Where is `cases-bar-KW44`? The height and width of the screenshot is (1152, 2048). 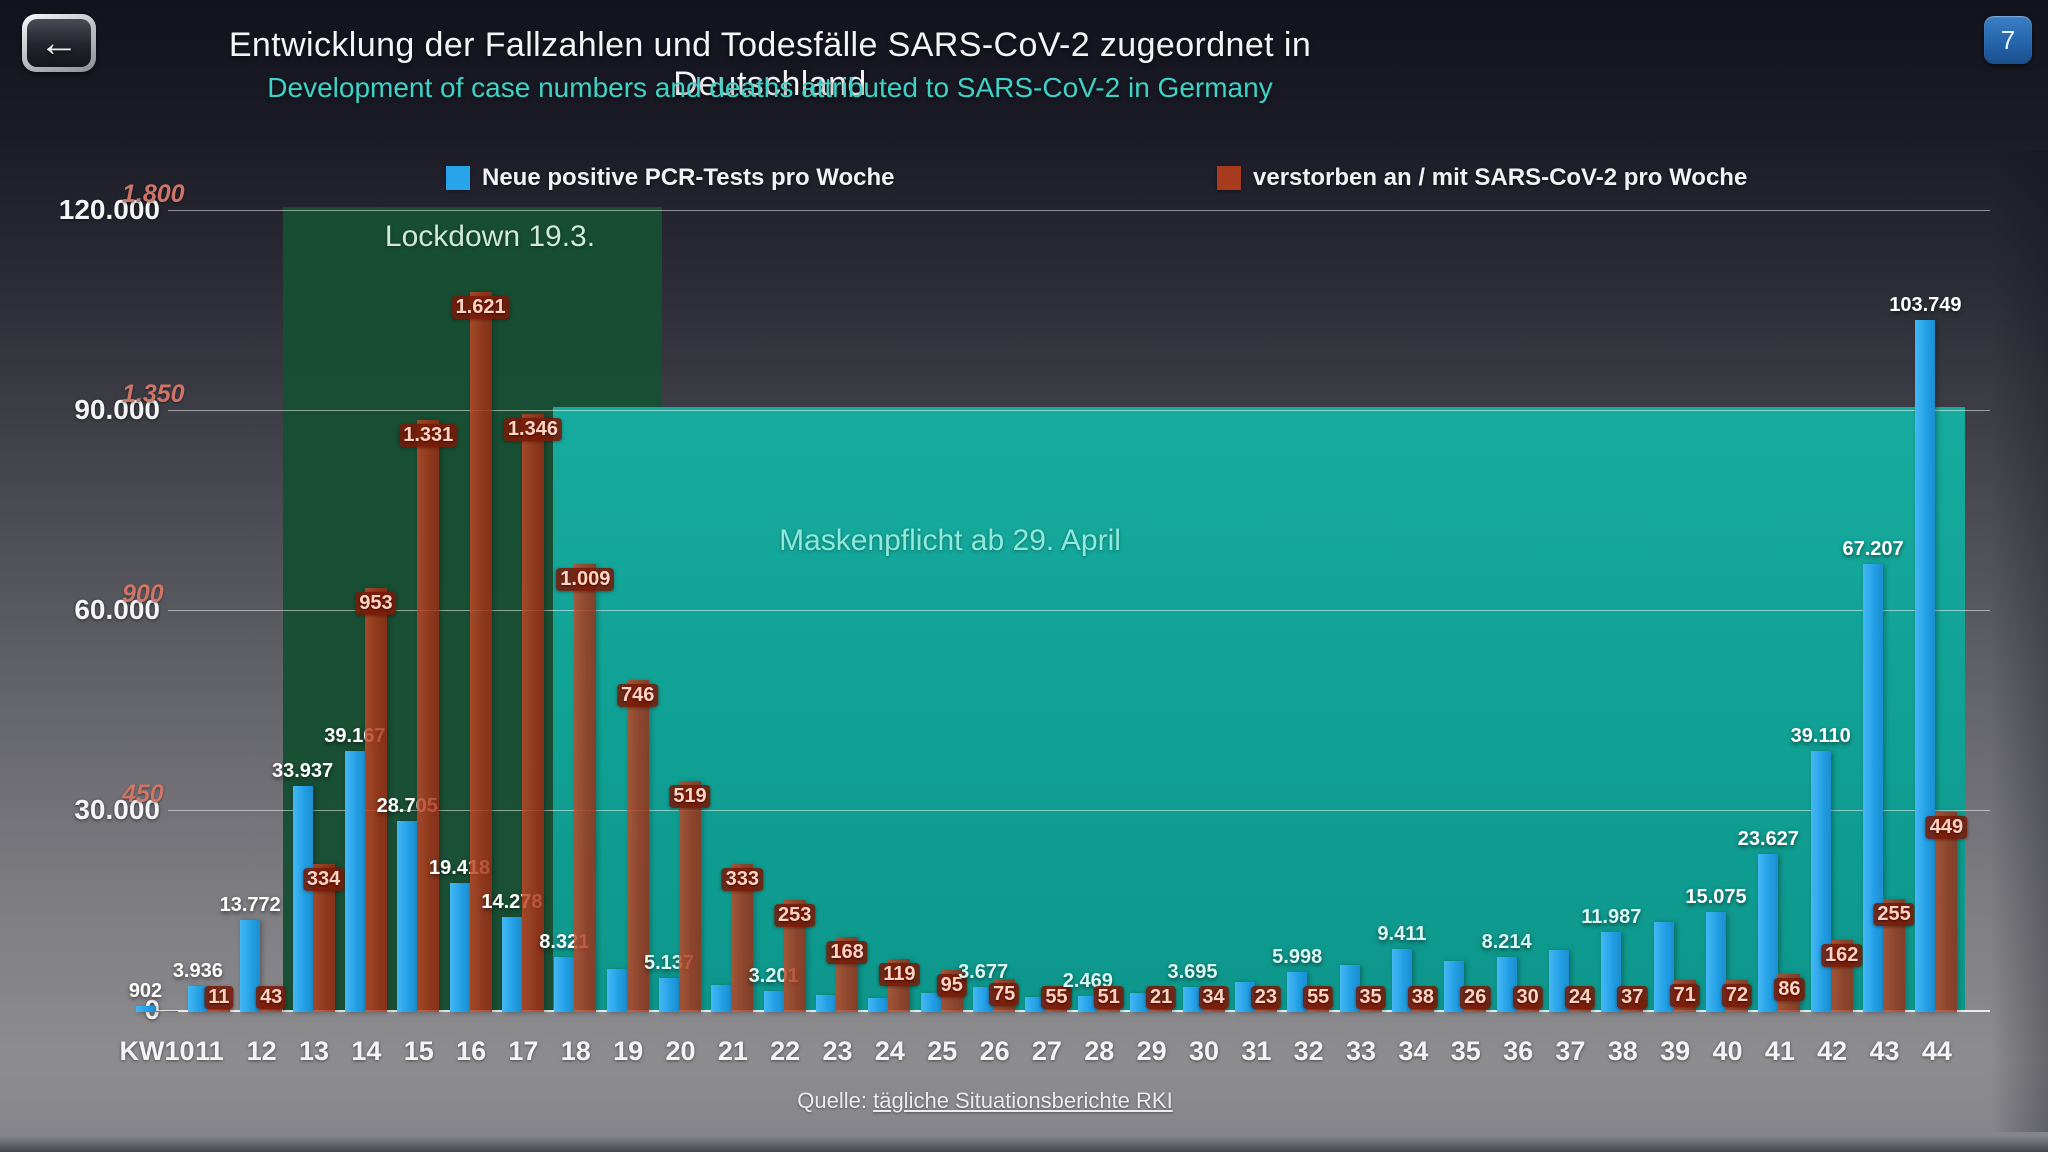 cases-bar-KW44 is located at coordinates (1925, 666).